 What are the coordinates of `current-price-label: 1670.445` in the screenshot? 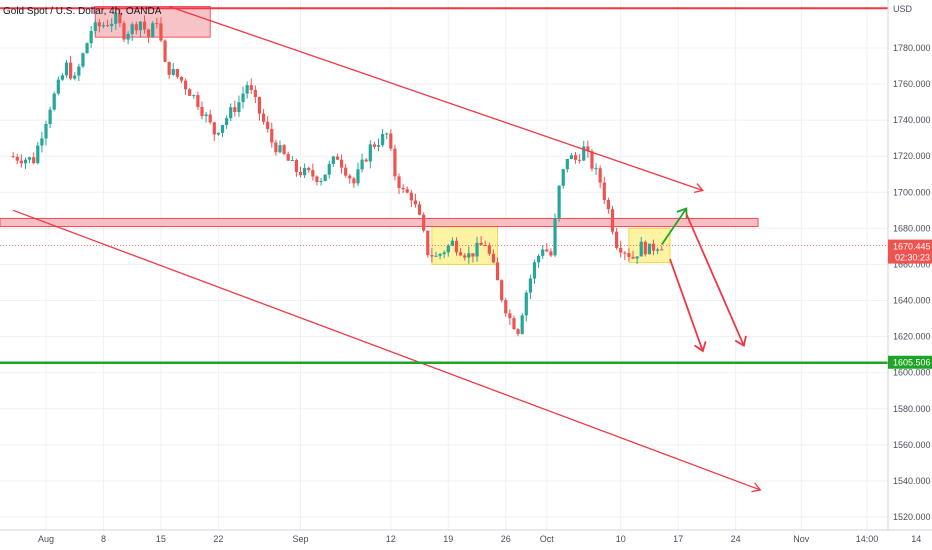 It's located at (912, 247).